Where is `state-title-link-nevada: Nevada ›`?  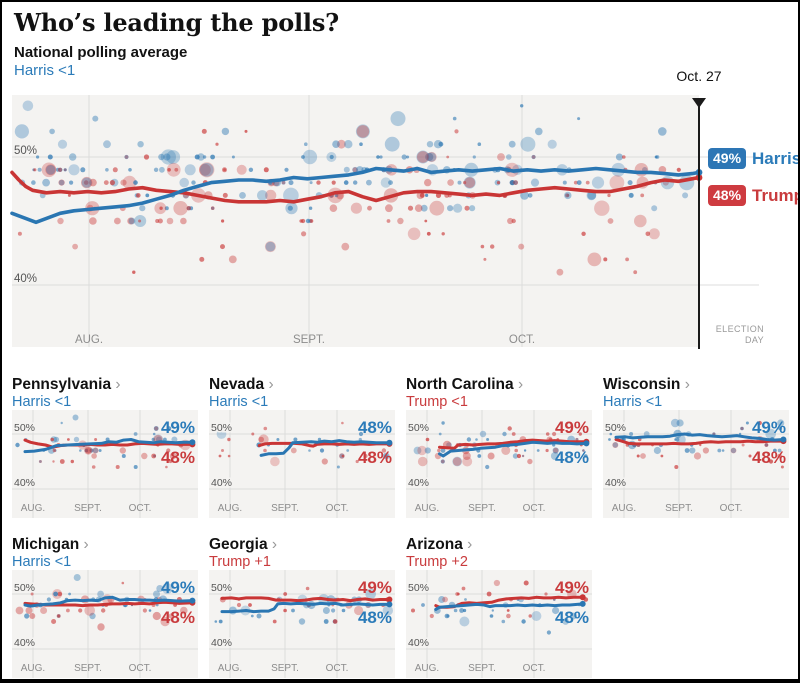 state-title-link-nevada: Nevada › is located at coordinates (241, 384).